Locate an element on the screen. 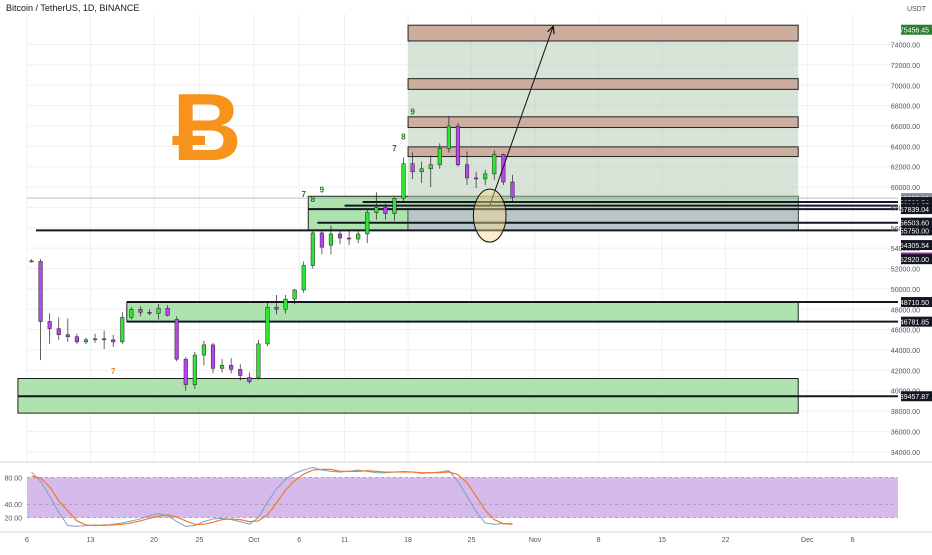 The height and width of the screenshot is (555, 932). y-tick-label: 74000.00 is located at coordinates (905, 46).